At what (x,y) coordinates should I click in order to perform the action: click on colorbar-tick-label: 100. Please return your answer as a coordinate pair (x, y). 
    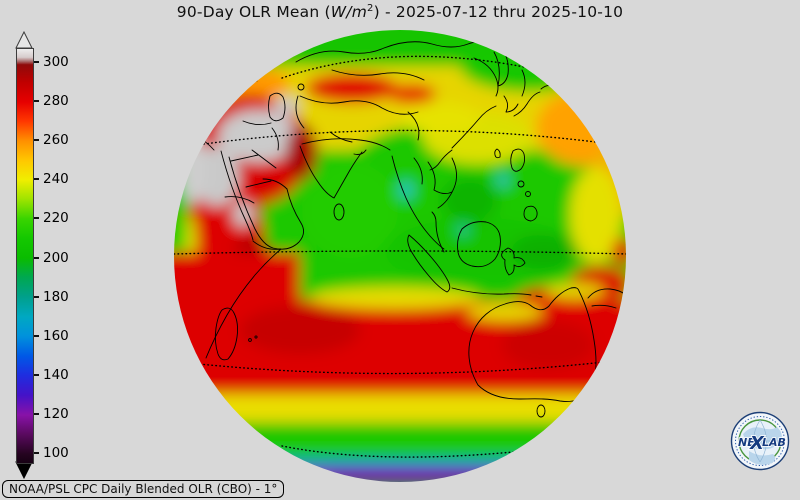
    Looking at the image, I should click on (56, 453).